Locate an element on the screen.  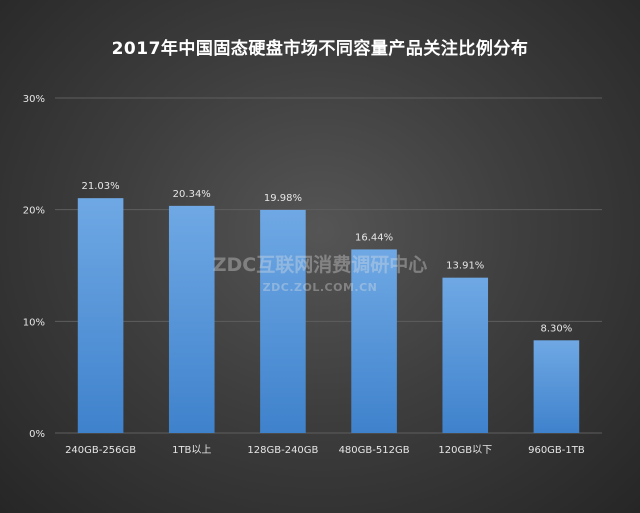
y-tick-label: 30% is located at coordinates (34, 99).